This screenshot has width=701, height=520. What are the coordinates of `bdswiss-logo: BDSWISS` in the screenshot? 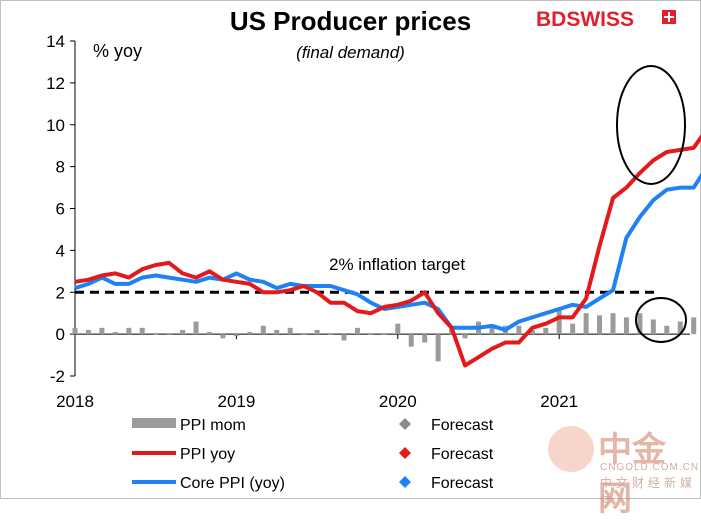 It's located at (607, 20).